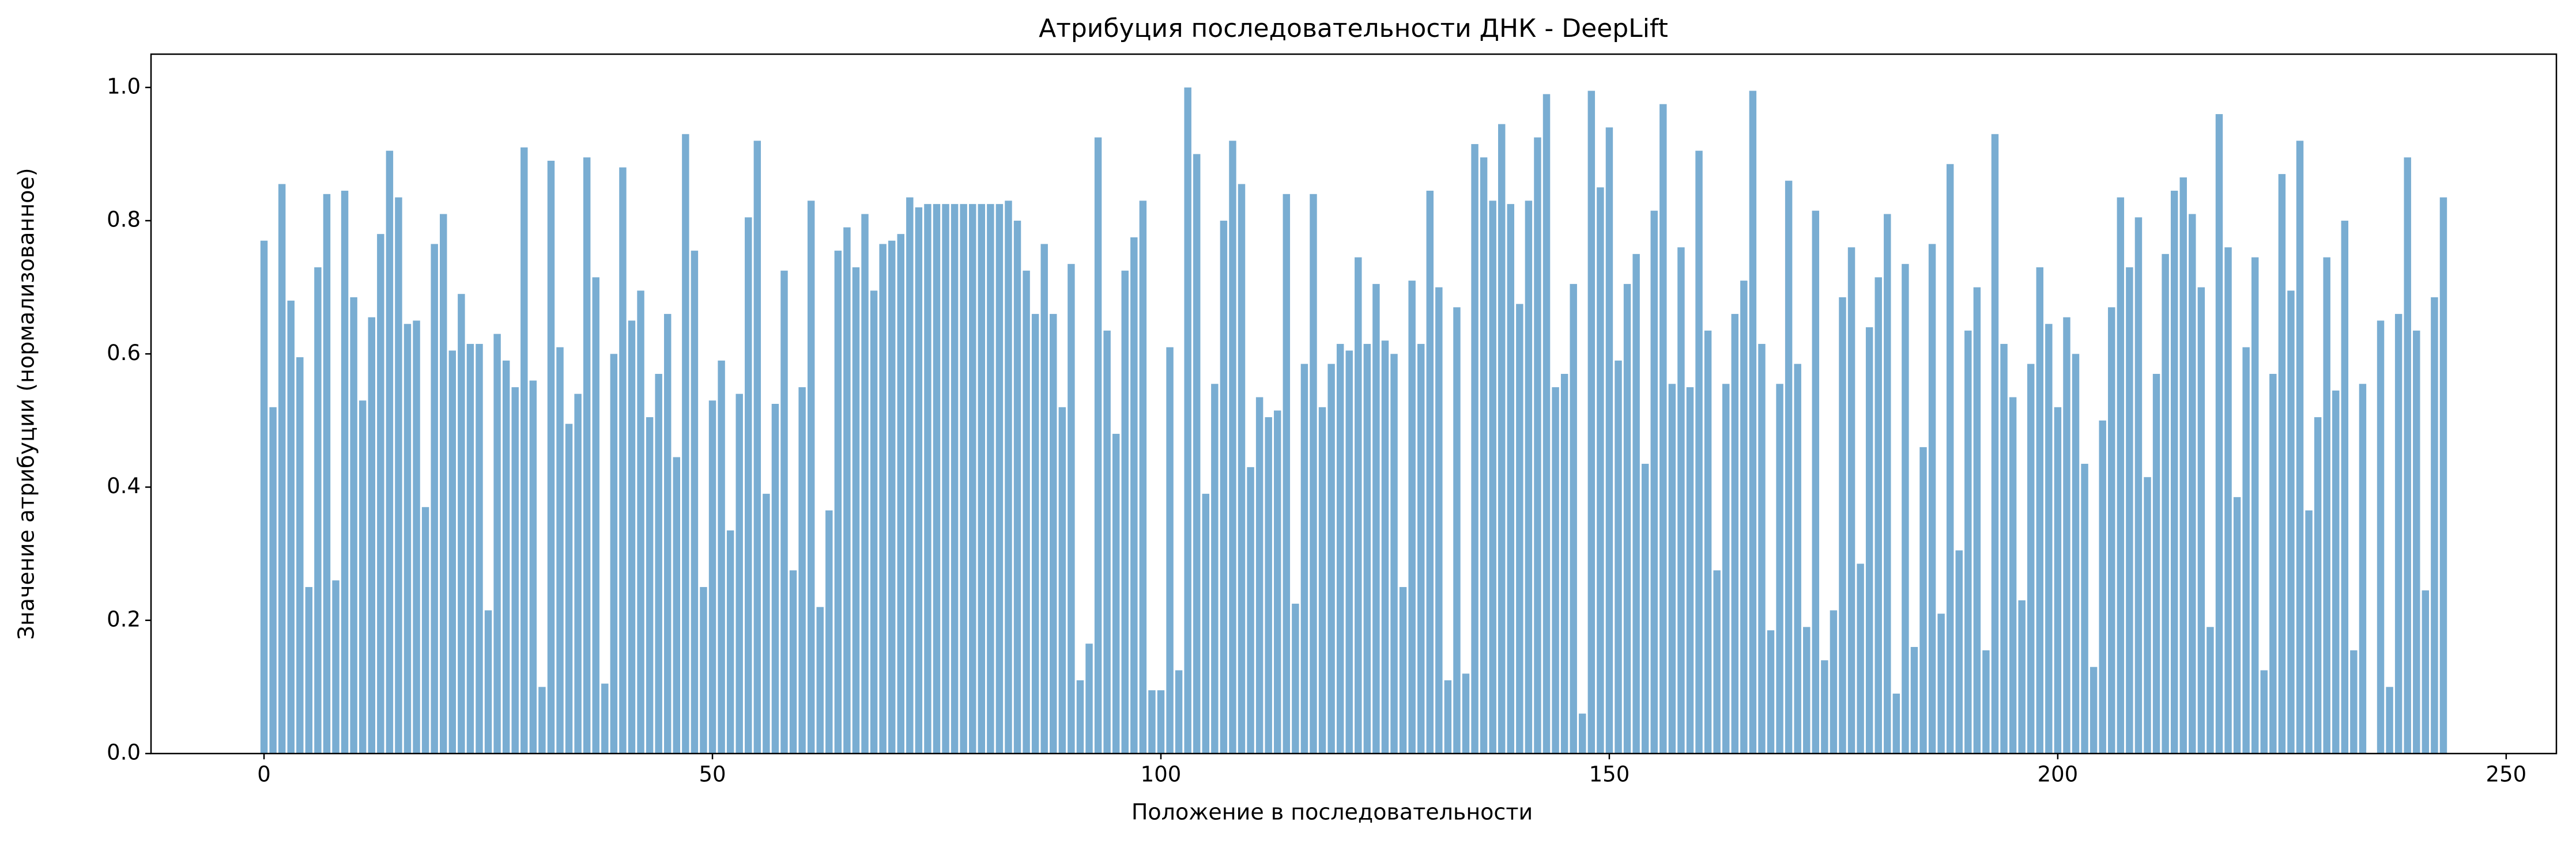 Image resolution: width=2576 pixels, height=844 pixels. I want to click on x-tick-label: 50, so click(712, 774).